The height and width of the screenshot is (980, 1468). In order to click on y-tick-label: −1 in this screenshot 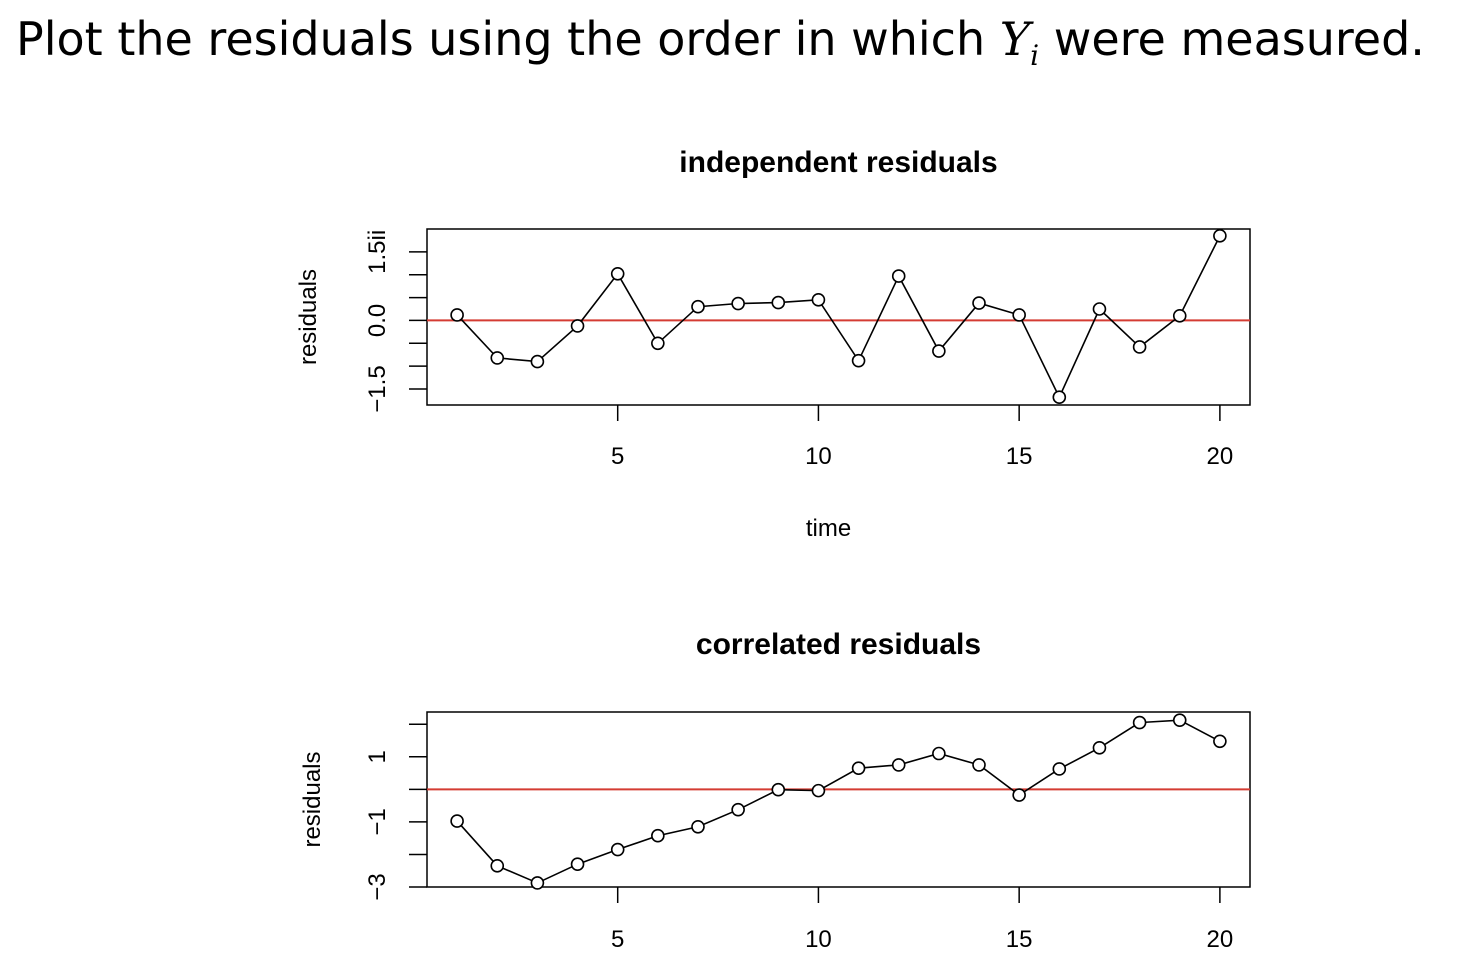, I will do `click(377, 821)`.